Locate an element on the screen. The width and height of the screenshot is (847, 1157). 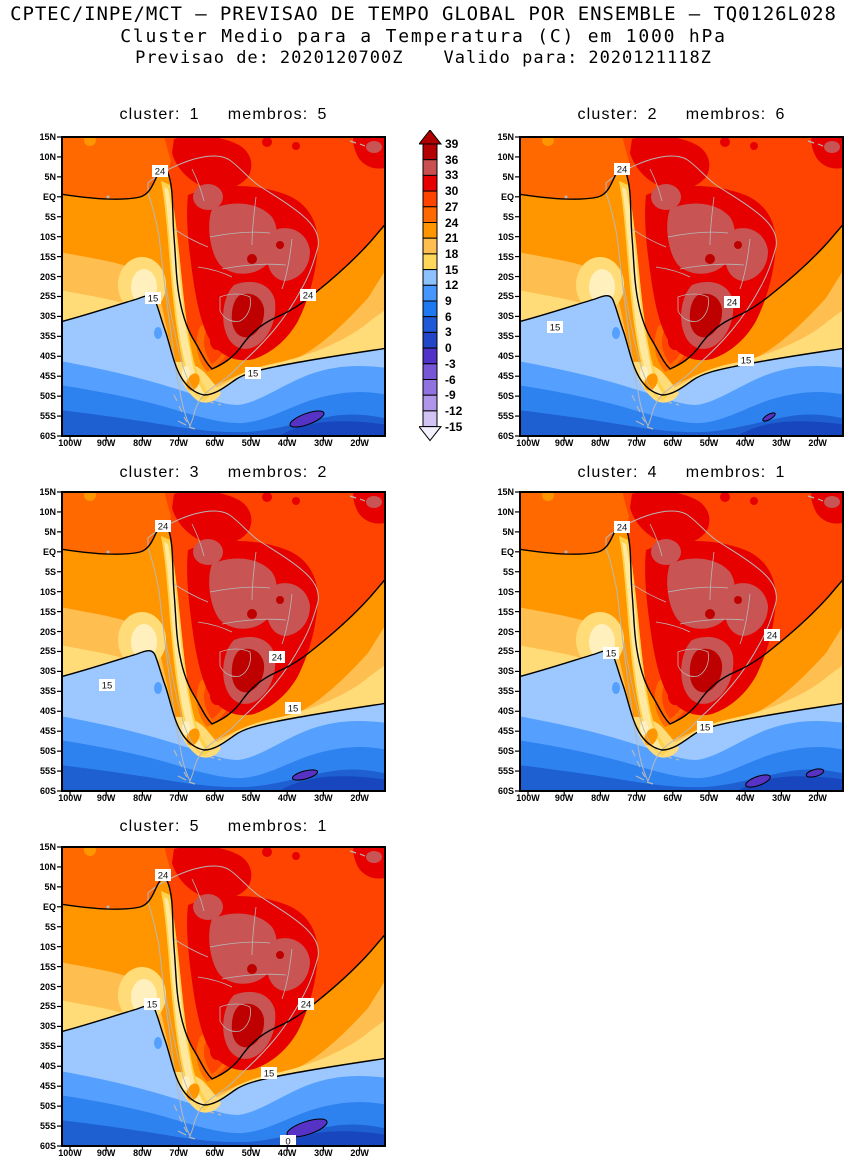
colorbar-value: 3 is located at coordinates (448, 332).